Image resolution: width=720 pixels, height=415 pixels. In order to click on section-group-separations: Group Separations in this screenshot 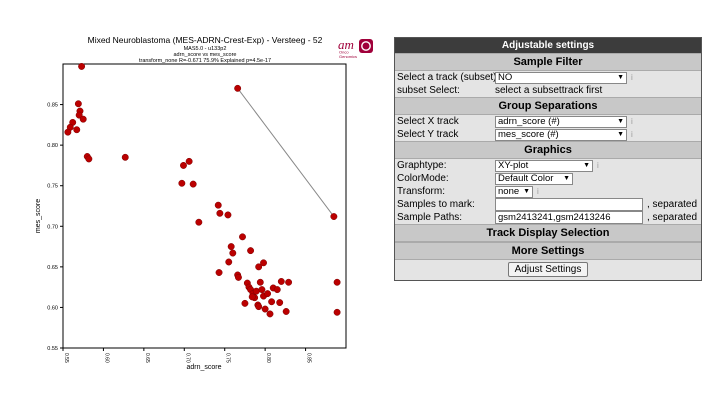, I will do `click(548, 106)`.